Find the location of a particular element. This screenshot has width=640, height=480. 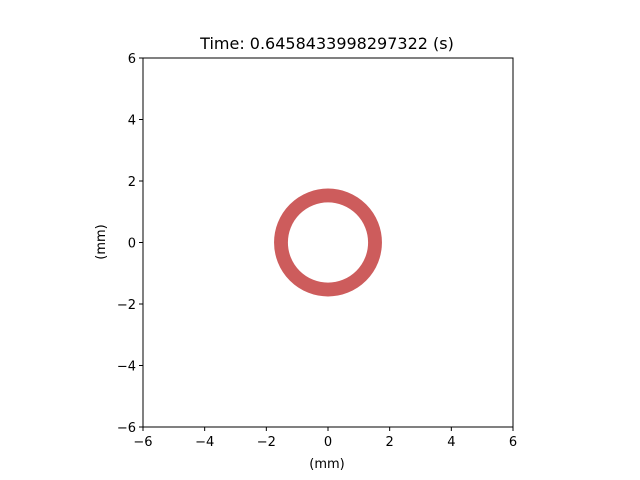

x-tick-label: 6 is located at coordinates (513, 442).